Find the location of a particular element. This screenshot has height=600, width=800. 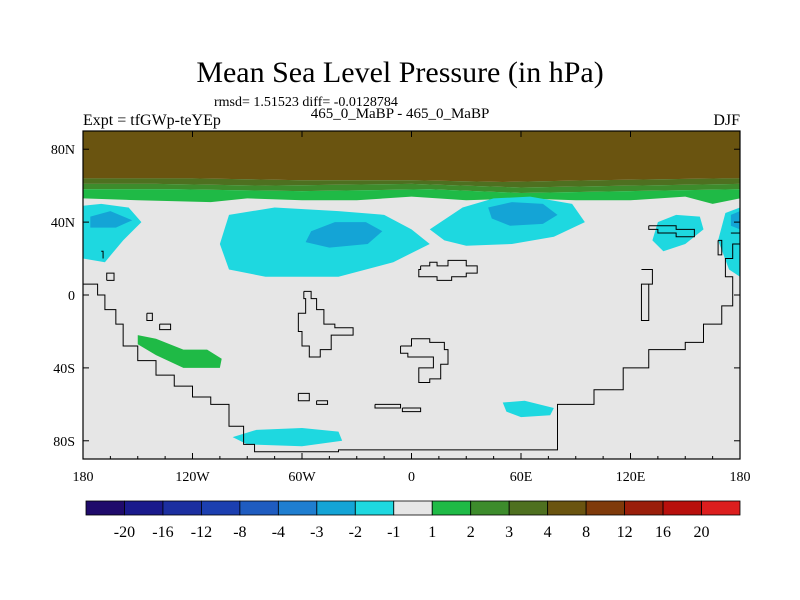

region-arctic-high is located at coordinates (411, 157).